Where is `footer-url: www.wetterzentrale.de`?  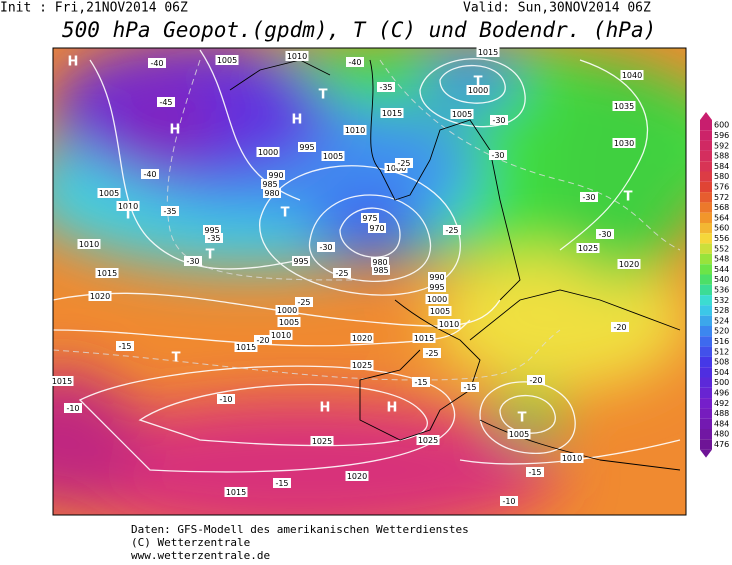
footer-url: www.wetterzentrale.de is located at coordinates (200, 555).